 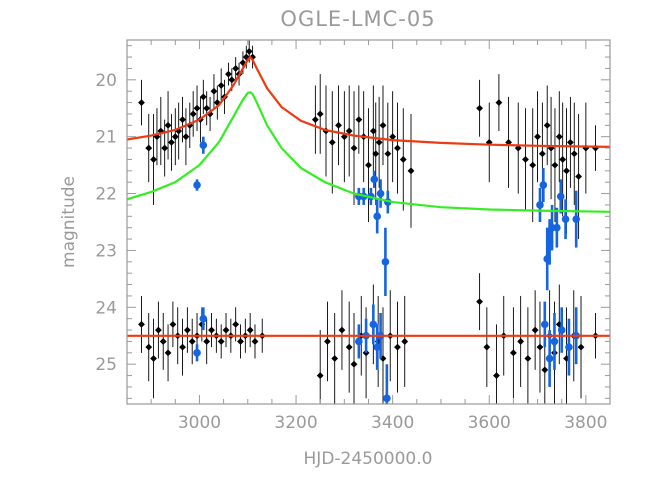 I want to click on y-axis-label: magnitude, so click(x=69, y=222).